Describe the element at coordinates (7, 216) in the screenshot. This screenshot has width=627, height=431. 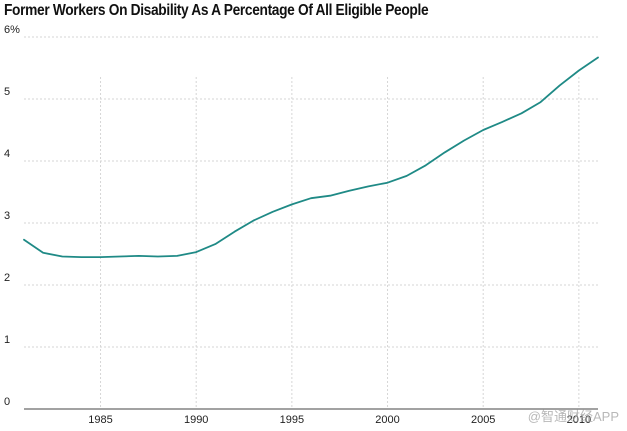
I see `y-tick-label: 3` at that location.